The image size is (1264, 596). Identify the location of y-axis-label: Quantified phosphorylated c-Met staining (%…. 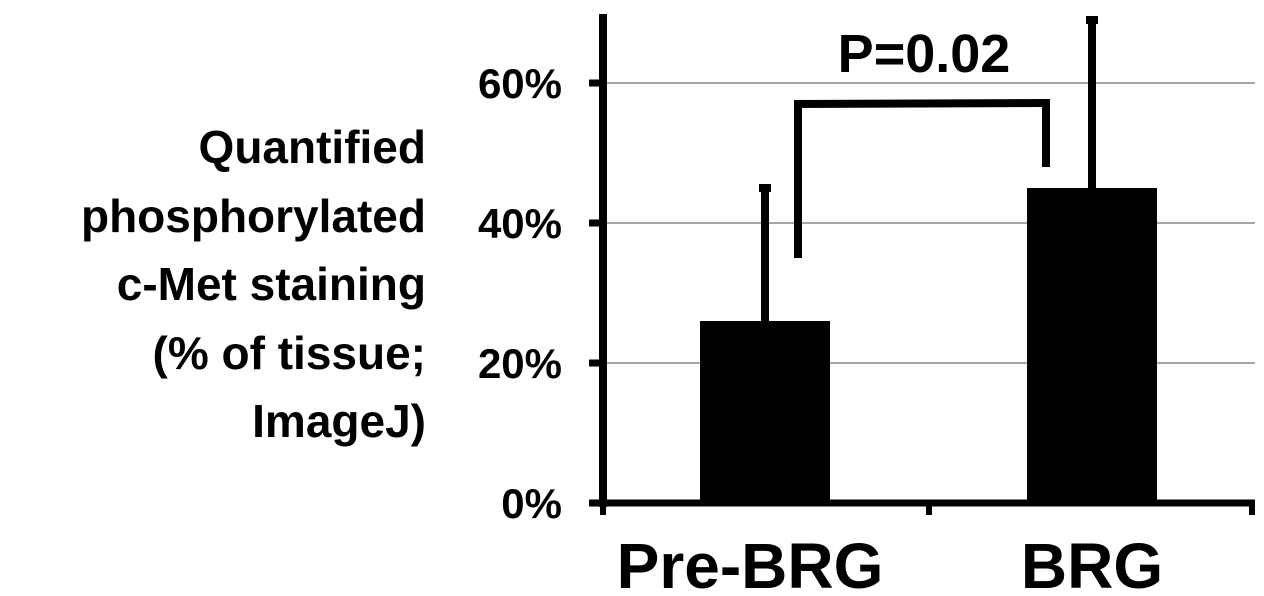
(253, 284).